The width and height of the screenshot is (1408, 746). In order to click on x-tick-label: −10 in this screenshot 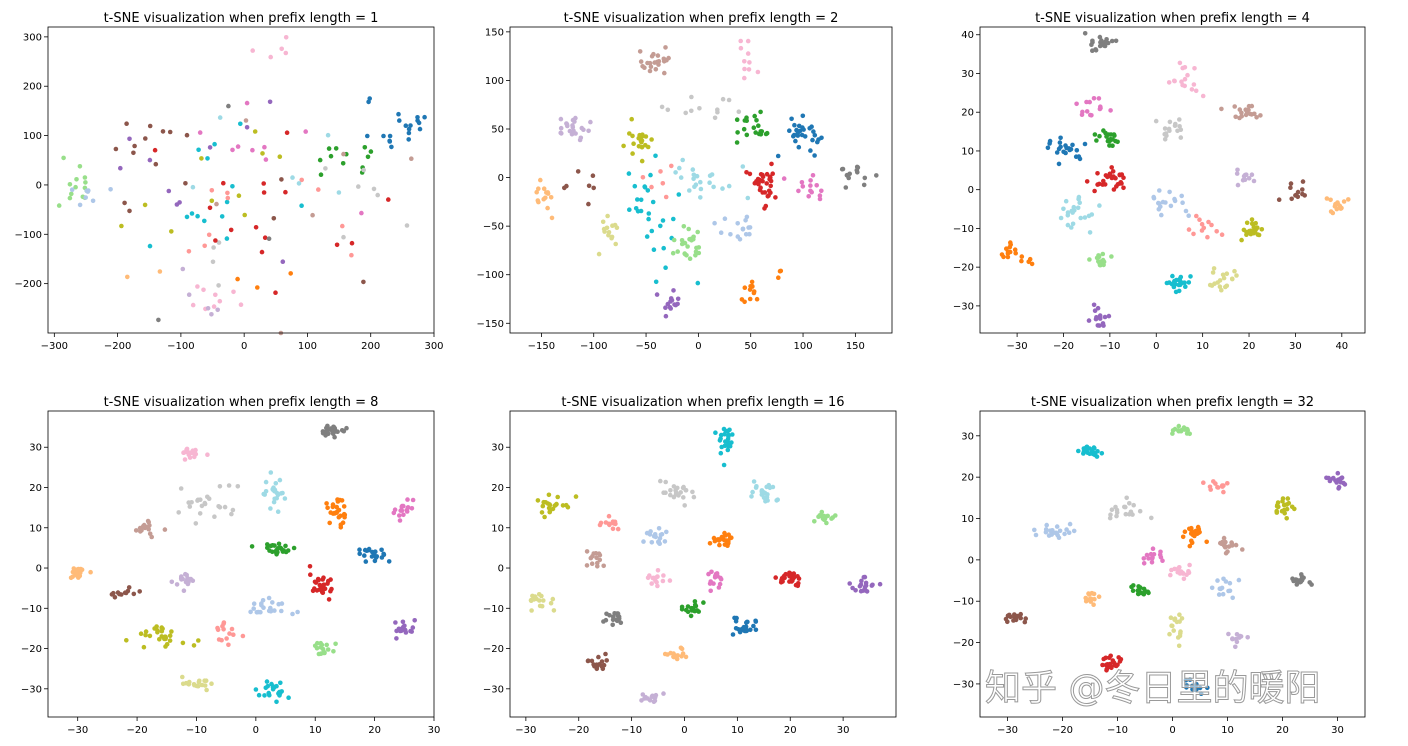, I will do `click(1117, 730)`.